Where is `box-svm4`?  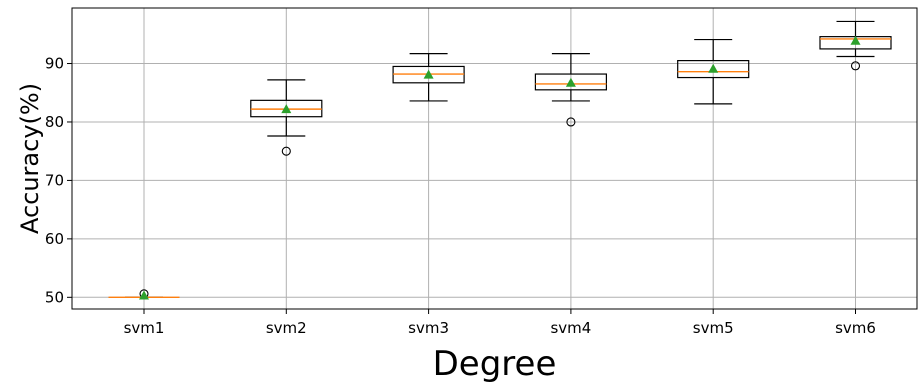 box-svm4 is located at coordinates (571, 89).